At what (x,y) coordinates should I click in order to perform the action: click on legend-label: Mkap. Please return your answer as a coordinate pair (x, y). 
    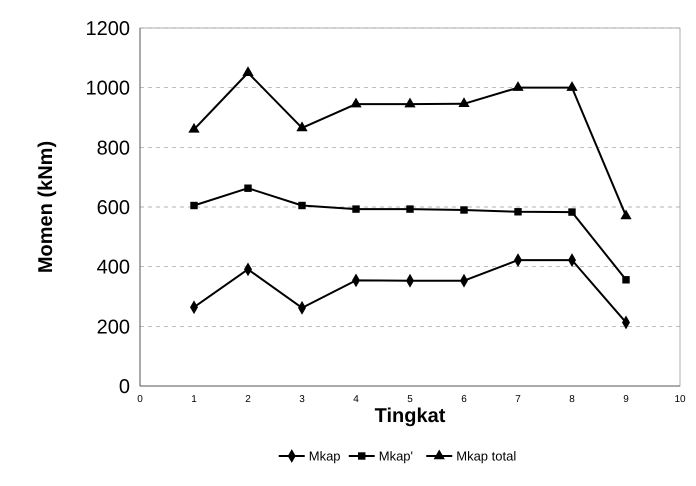
    Looking at the image, I should click on (324, 456).